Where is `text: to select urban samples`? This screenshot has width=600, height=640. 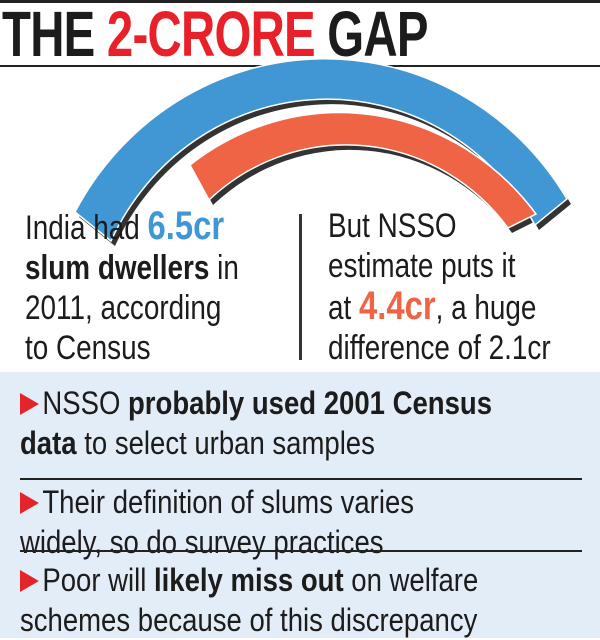 text: to select urban samples is located at coordinates (225, 443).